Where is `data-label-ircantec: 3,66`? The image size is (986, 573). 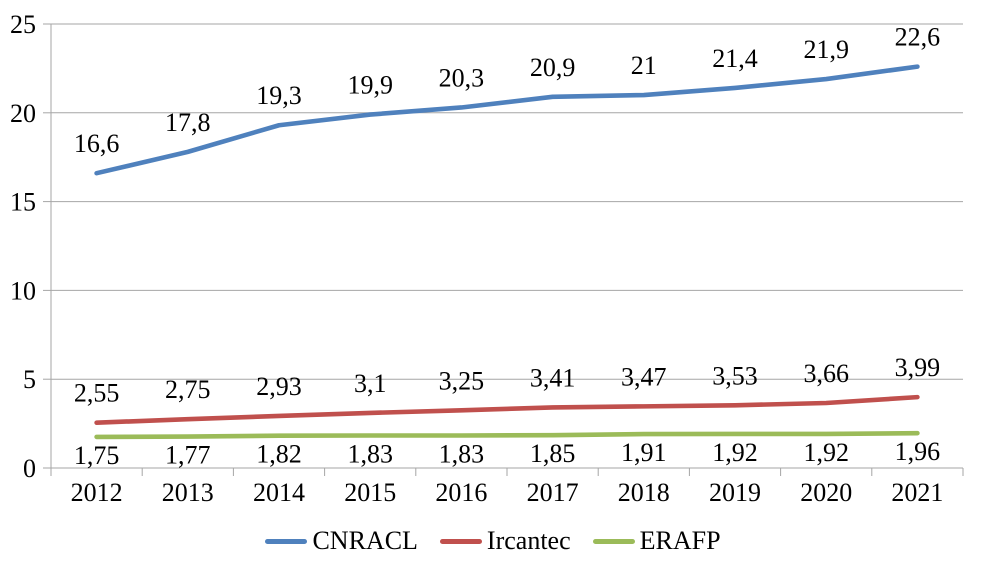 data-label-ircantec: 3,66 is located at coordinates (826, 373).